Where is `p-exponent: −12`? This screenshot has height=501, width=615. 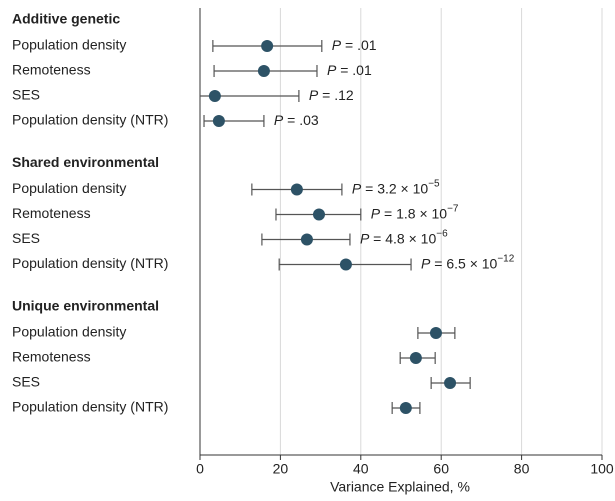
p-exponent: −12 is located at coordinates (505, 258).